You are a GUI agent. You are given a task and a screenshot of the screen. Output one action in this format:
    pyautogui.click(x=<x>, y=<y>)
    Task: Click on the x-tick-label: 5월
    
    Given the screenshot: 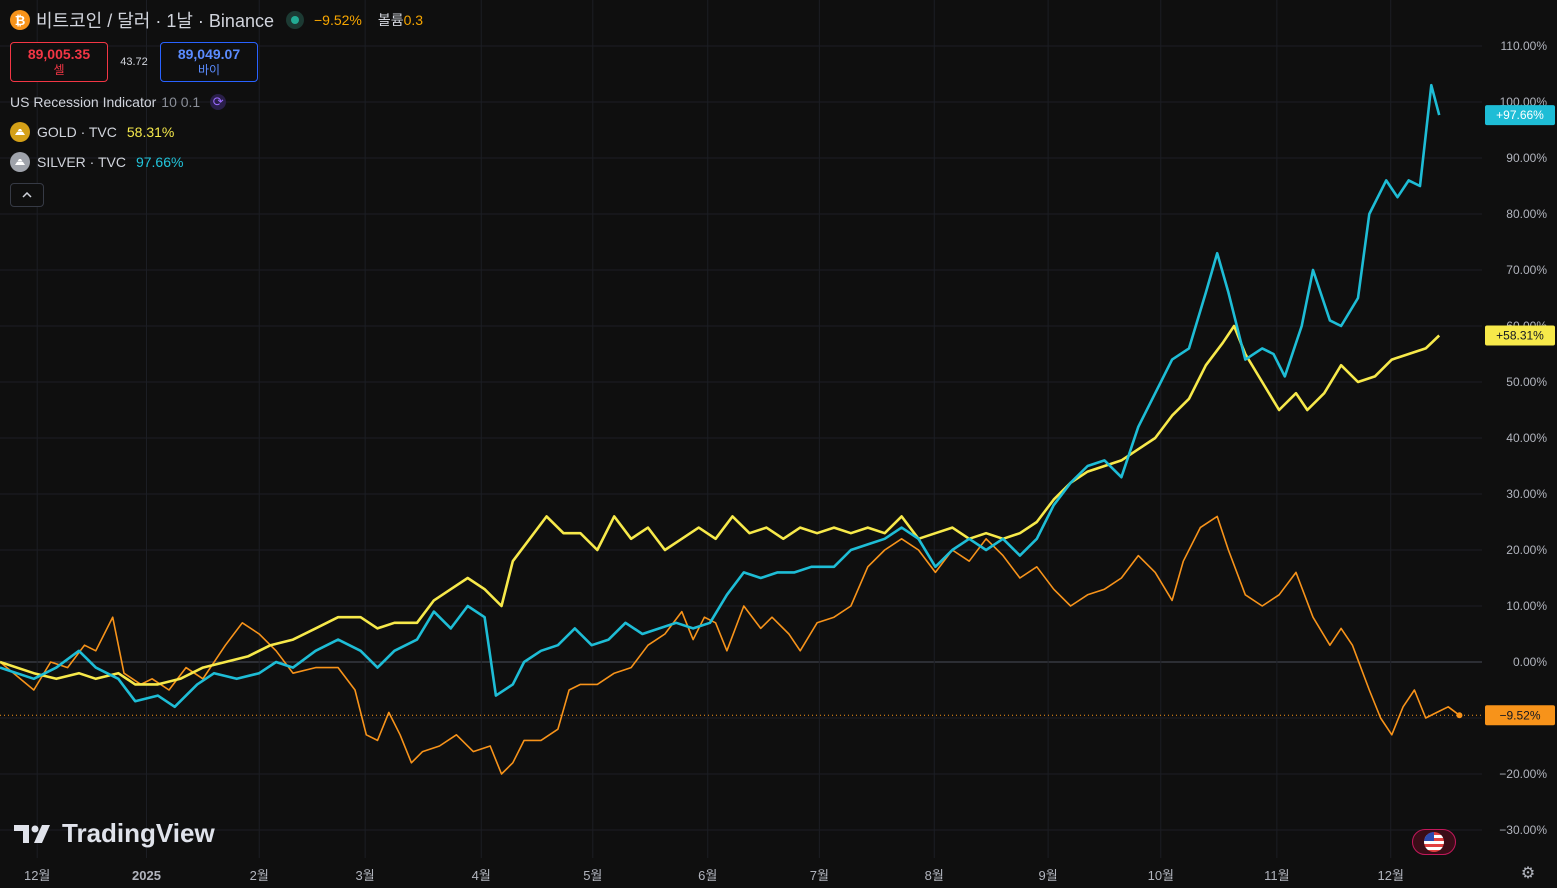 What is the action you would take?
    pyautogui.click(x=592, y=875)
    